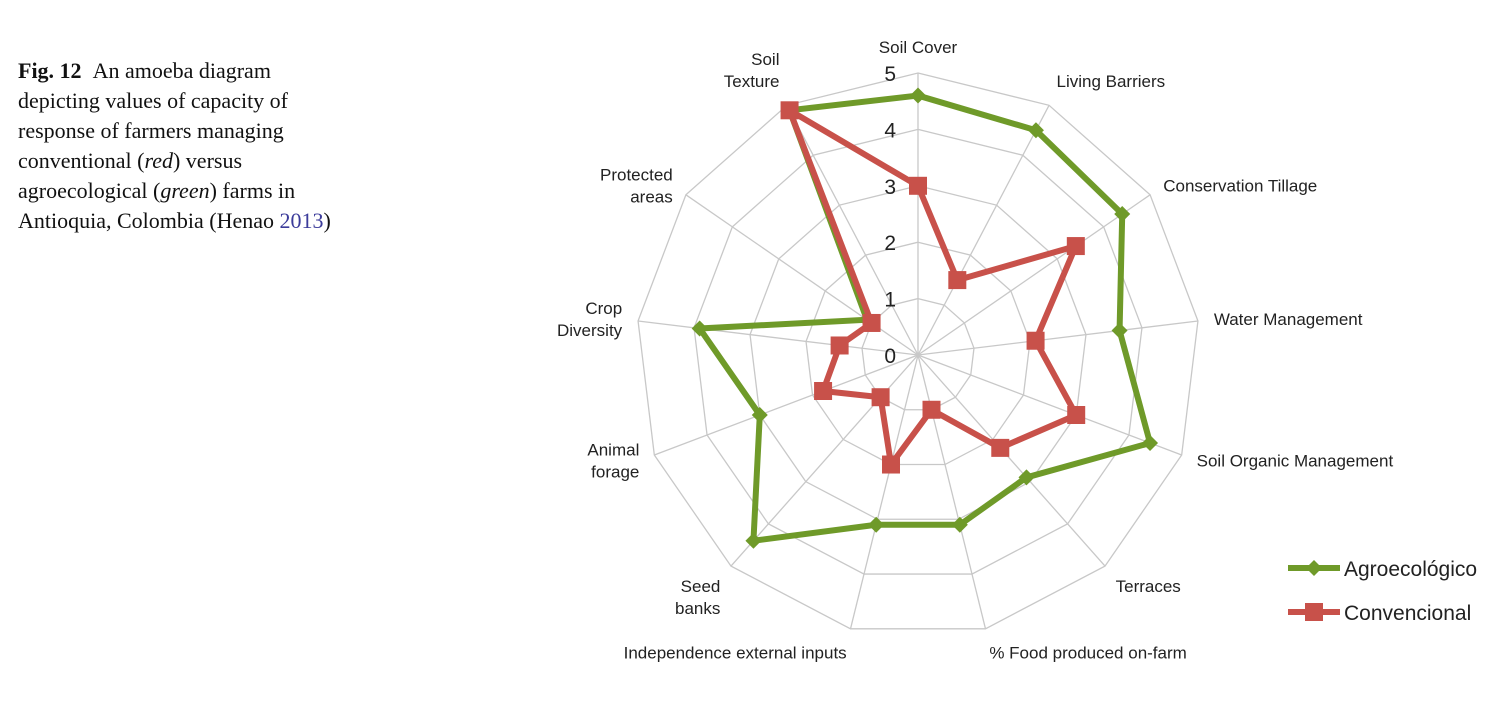 The height and width of the screenshot is (704, 1512). Describe the element at coordinates (1314, 568) in the screenshot. I see `legend-marker-diamond` at that location.